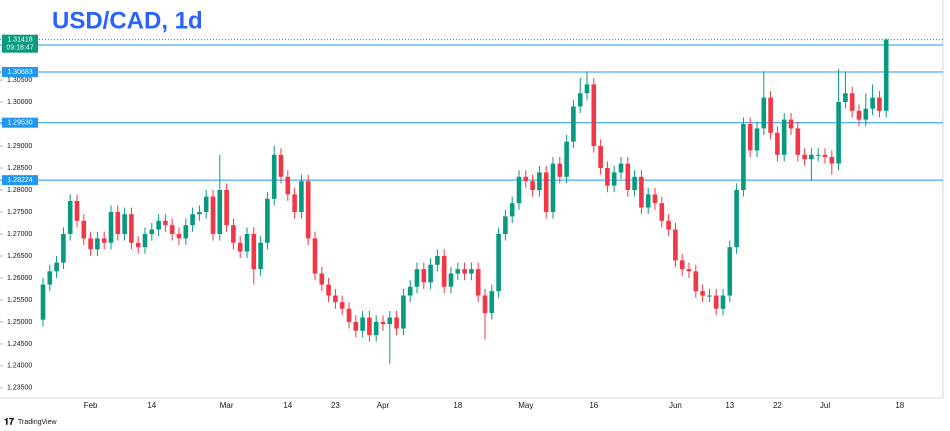 This screenshot has width=950, height=431. I want to click on y-tick-label: 1.28500, so click(19, 168).